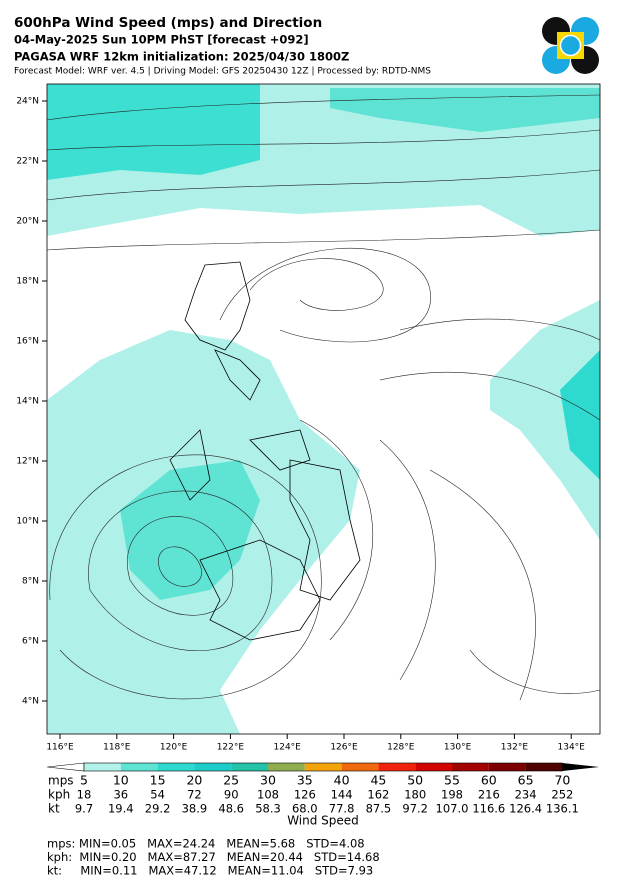 This screenshot has width=623, height=889. I want to click on lon-label: 128°E, so click(401, 748).